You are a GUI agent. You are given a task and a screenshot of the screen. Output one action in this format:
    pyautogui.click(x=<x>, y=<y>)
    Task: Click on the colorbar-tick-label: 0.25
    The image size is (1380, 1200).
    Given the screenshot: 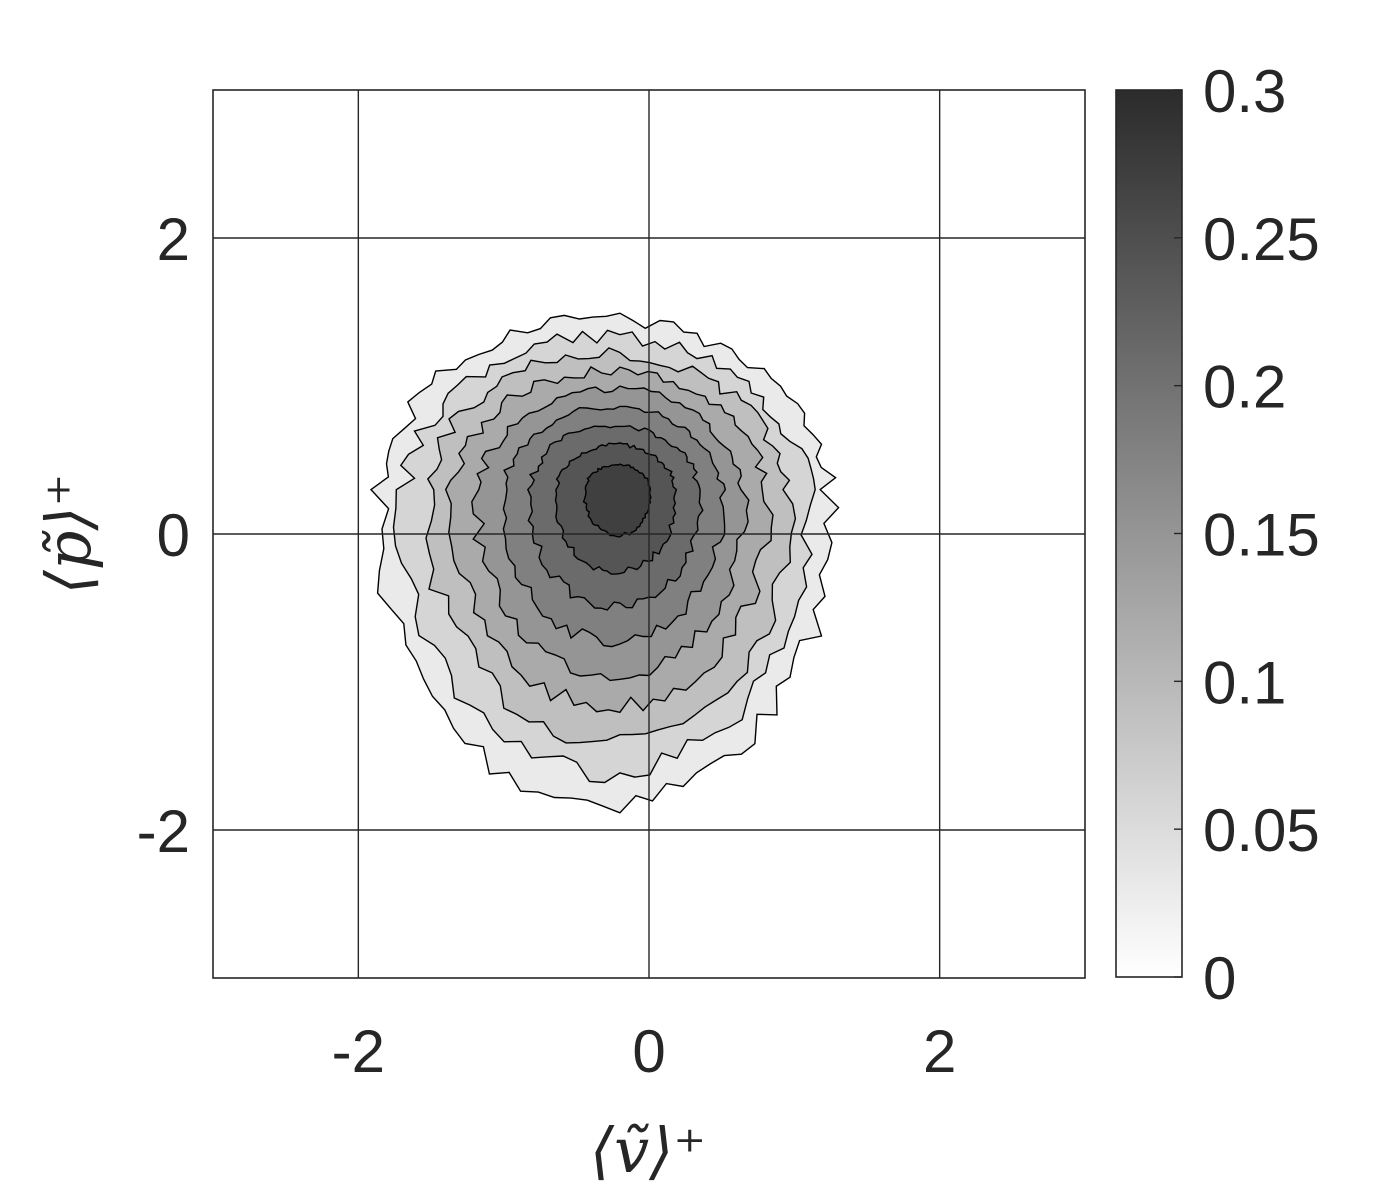 What is the action you would take?
    pyautogui.click(x=1261, y=239)
    